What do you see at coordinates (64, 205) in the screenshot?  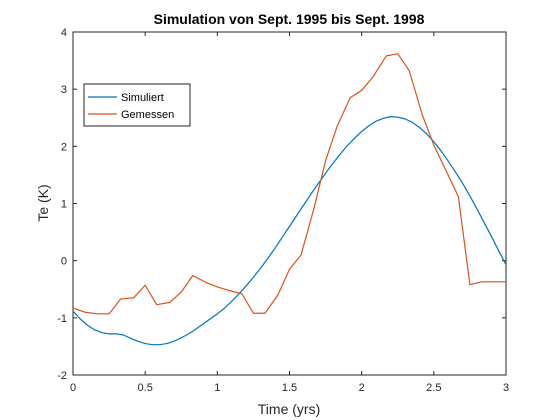 I see `y-tick-label: 1` at bounding box center [64, 205].